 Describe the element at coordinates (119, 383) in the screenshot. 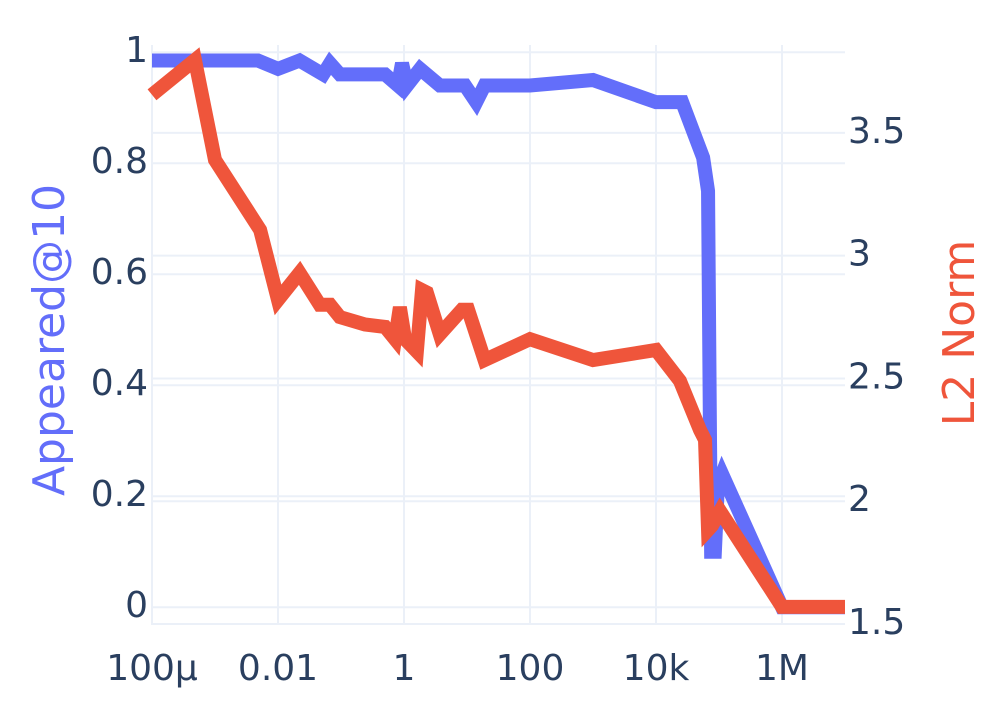

I see `y-tick-label: 0.4` at that location.